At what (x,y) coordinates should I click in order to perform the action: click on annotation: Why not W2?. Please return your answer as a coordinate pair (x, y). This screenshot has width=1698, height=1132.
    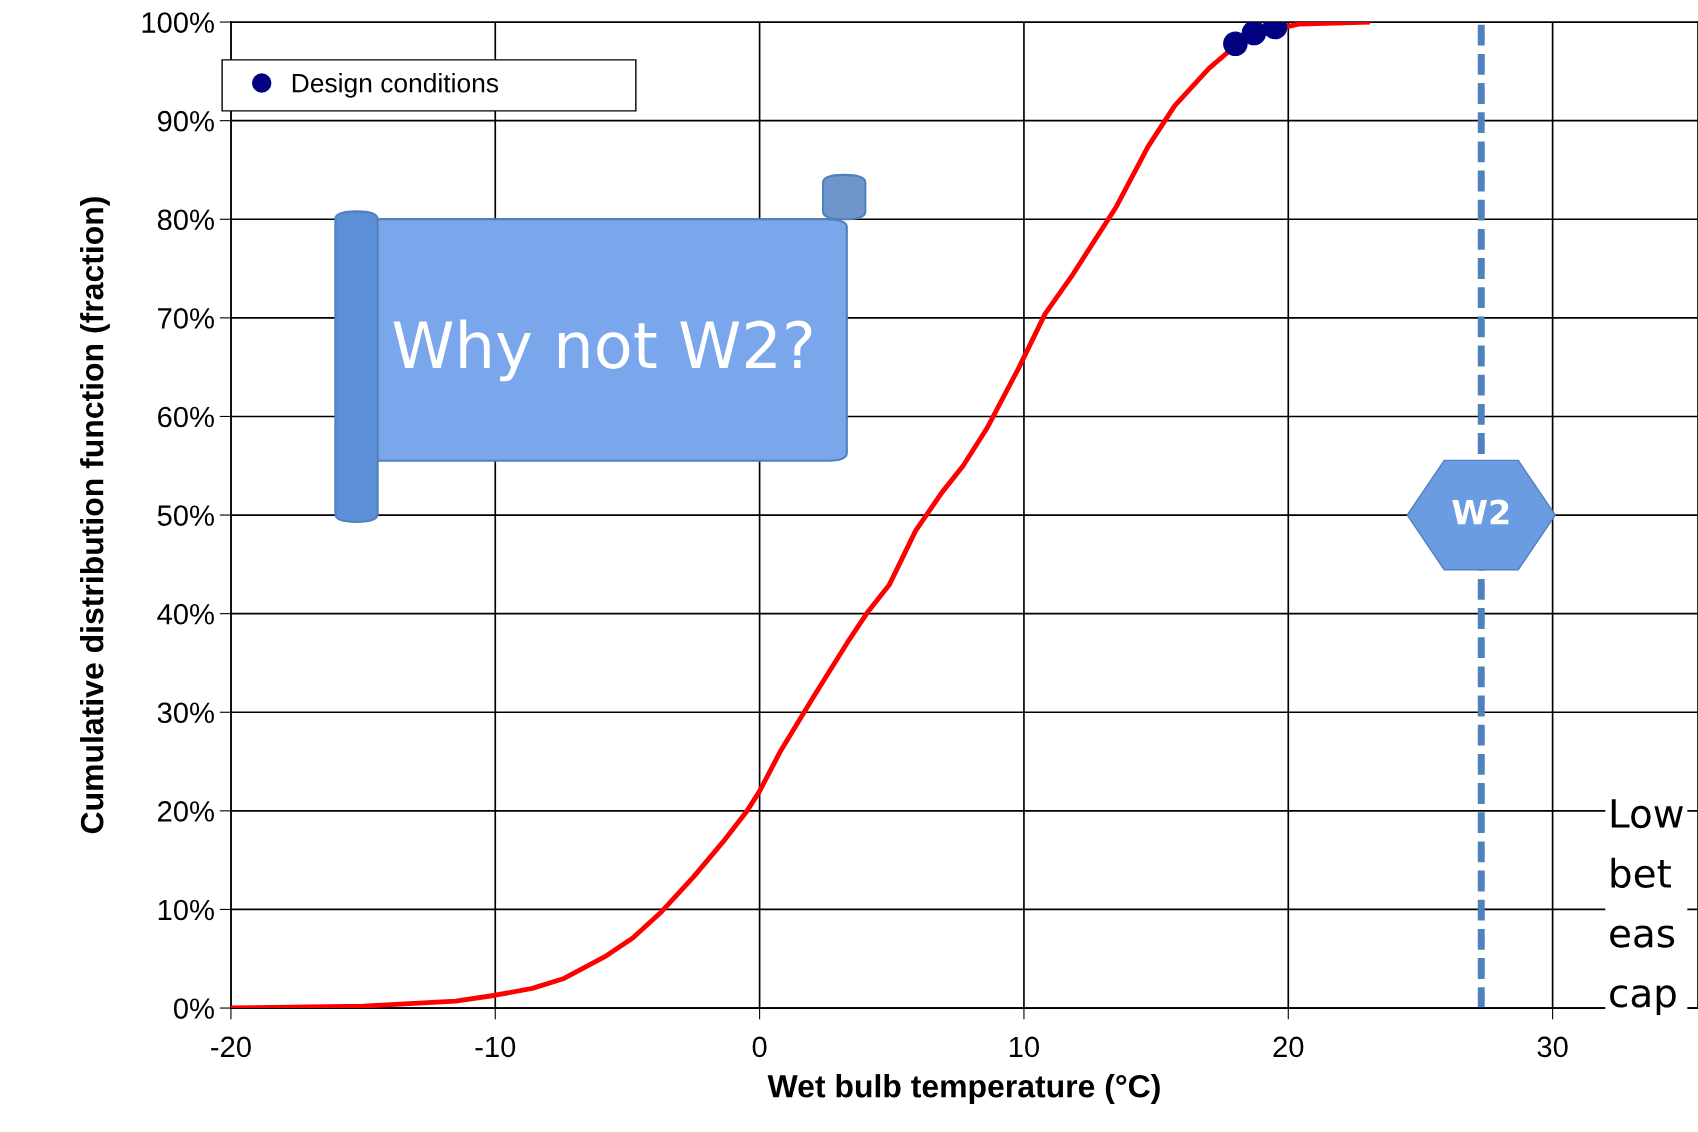
    Looking at the image, I should click on (602, 350).